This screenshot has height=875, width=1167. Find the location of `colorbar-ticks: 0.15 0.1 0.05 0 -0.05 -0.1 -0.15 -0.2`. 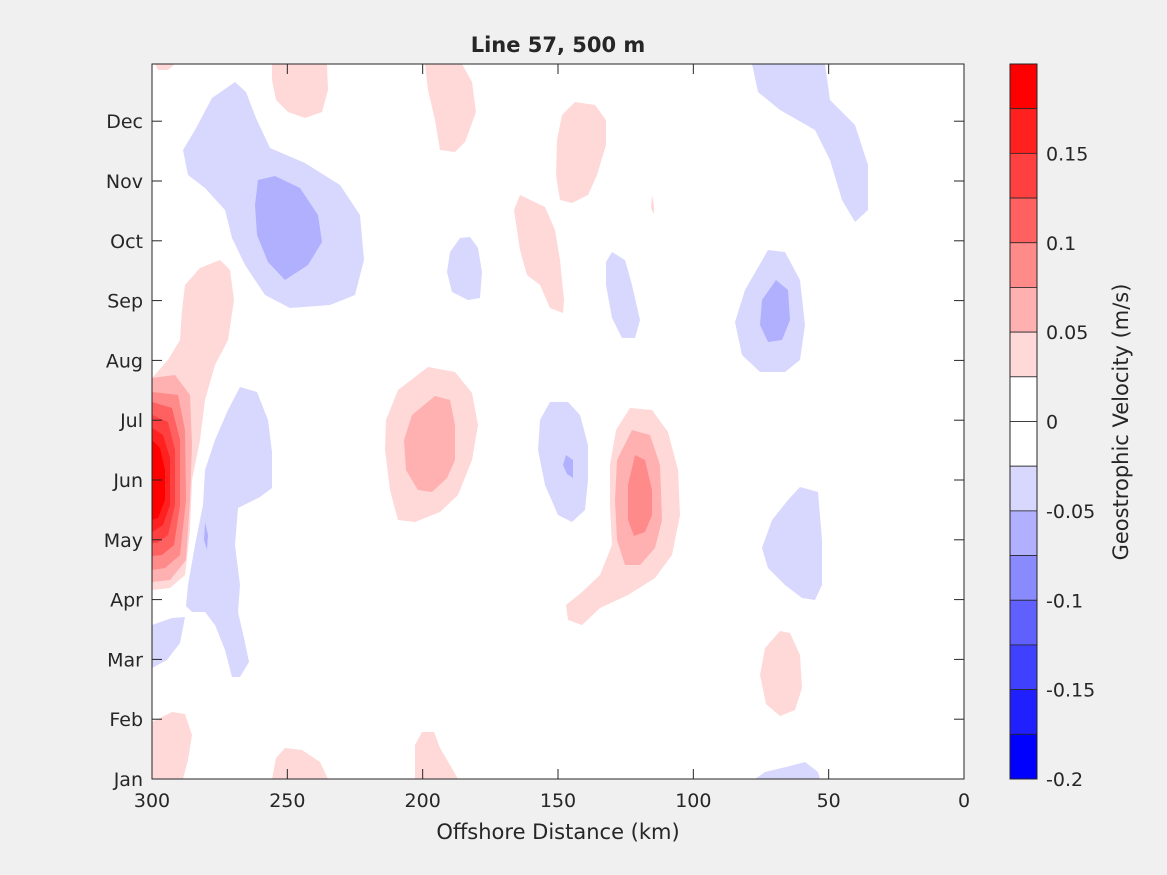

colorbar-ticks: 0.15 0.1 0.05 0 -0.05 -0.1 -0.15 -0.2 is located at coordinates (1070, 467).